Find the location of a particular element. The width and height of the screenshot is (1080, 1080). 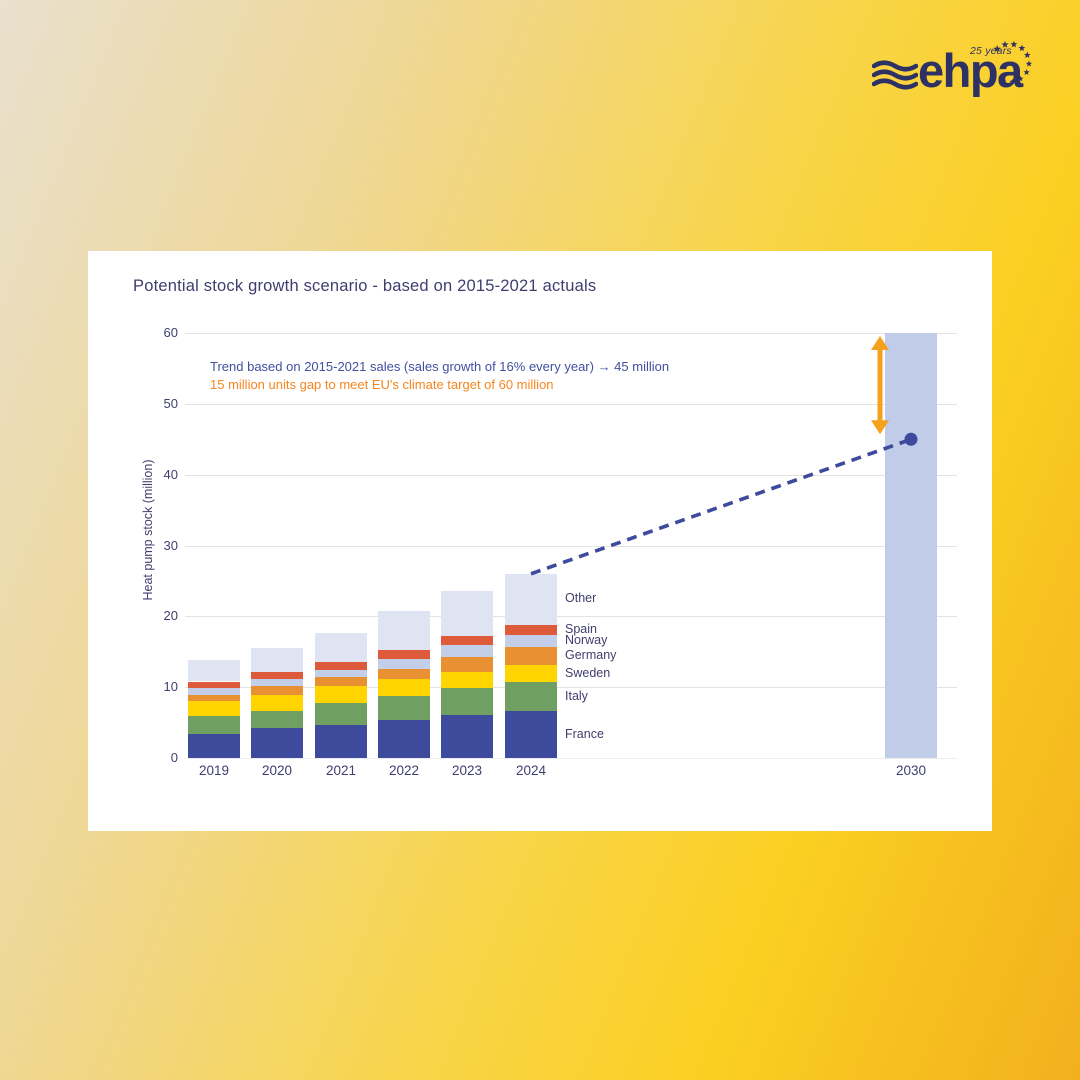

bar-segment-norway-2019 is located at coordinates (214, 691).